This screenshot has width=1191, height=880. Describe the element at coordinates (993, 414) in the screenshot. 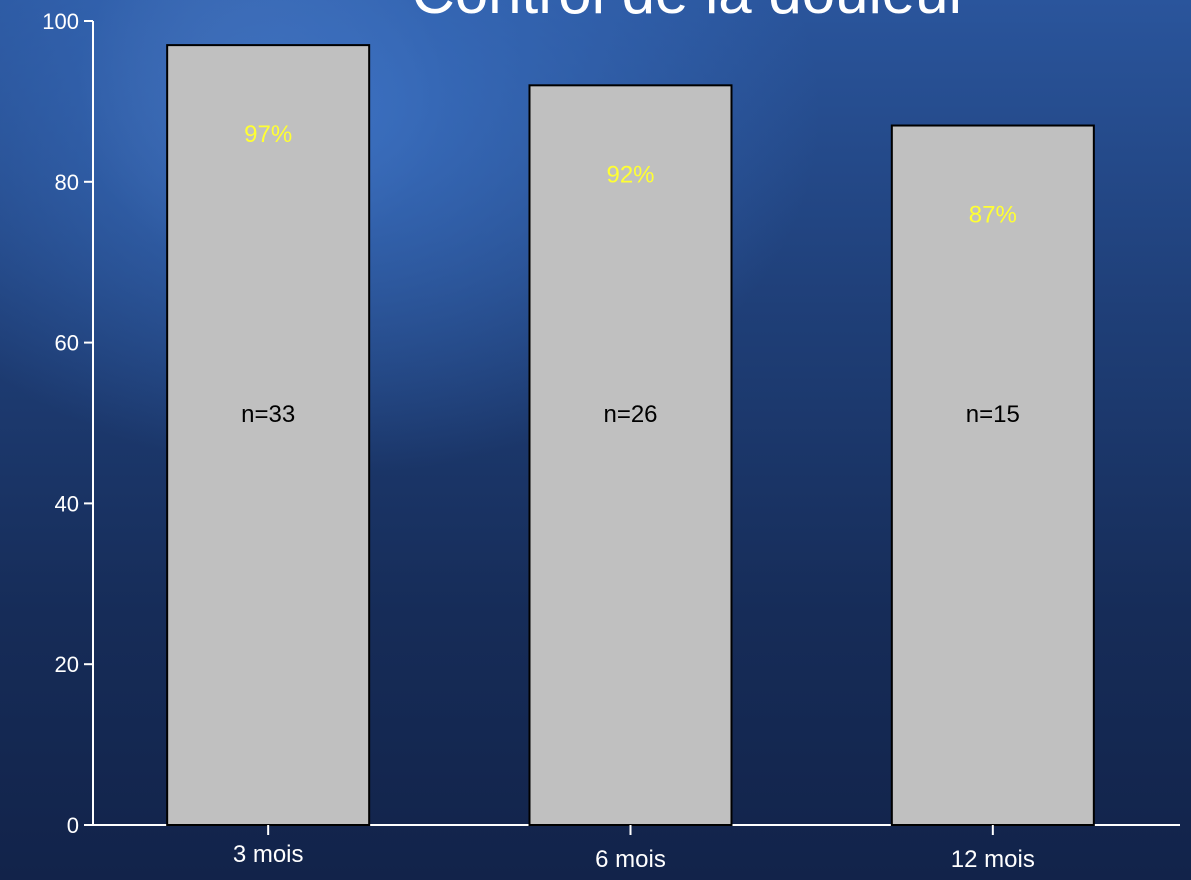

I see `bar-n-label: n=15` at that location.